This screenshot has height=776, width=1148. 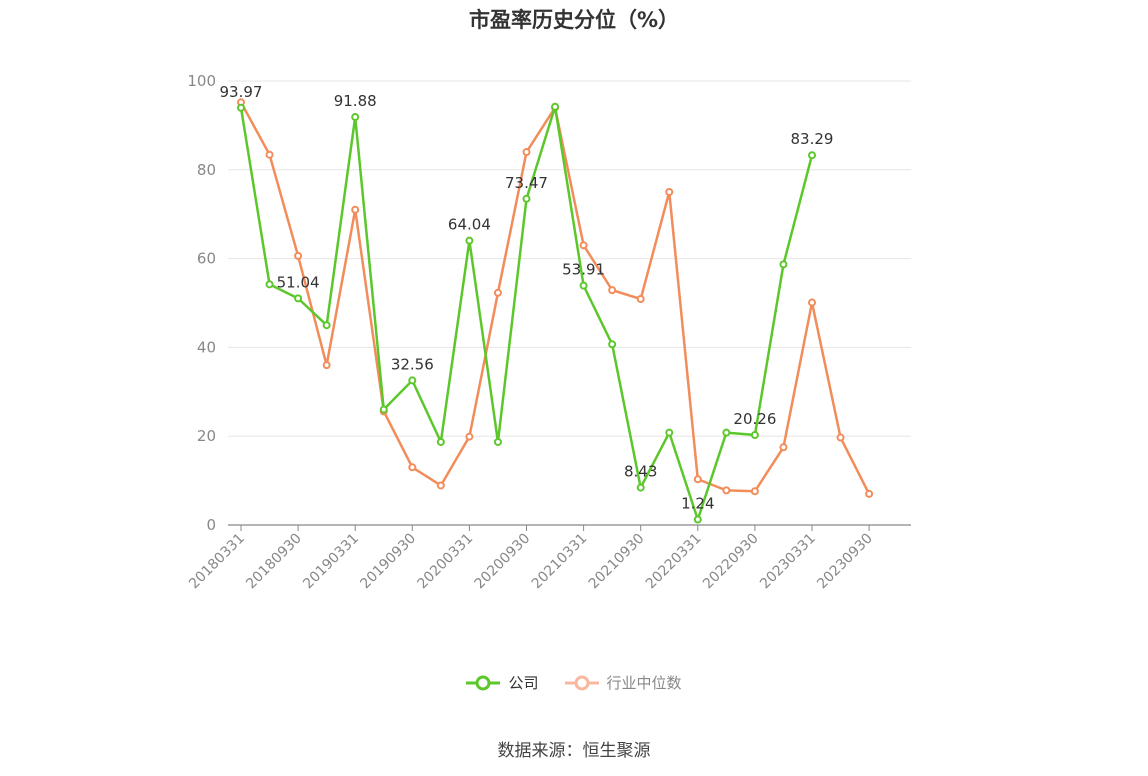 What do you see at coordinates (583, 270) in the screenshot?
I see `data-label-company: 53.91` at bounding box center [583, 270].